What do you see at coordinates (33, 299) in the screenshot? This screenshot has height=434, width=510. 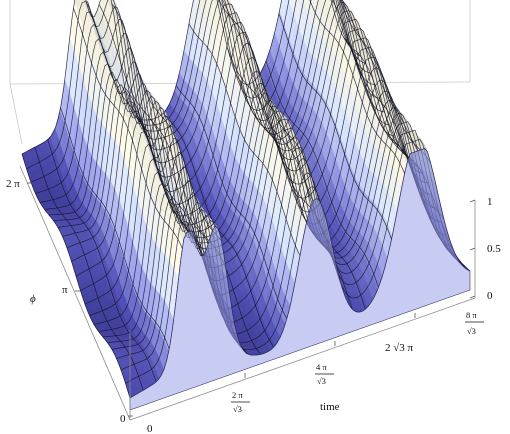 I see `phi-axis-label: ϕ` at bounding box center [33, 299].